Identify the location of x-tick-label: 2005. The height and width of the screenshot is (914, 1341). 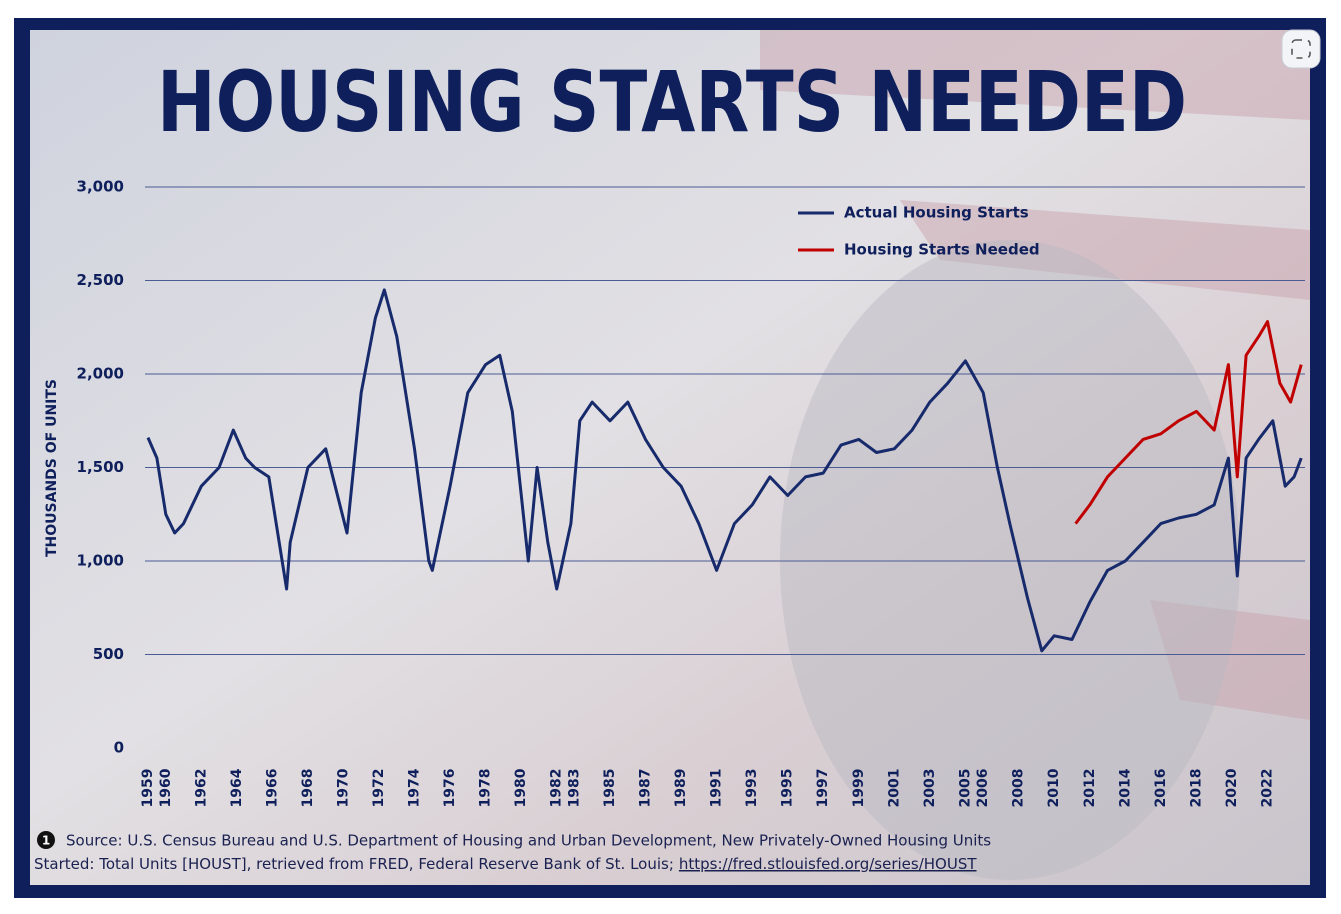
(965, 788).